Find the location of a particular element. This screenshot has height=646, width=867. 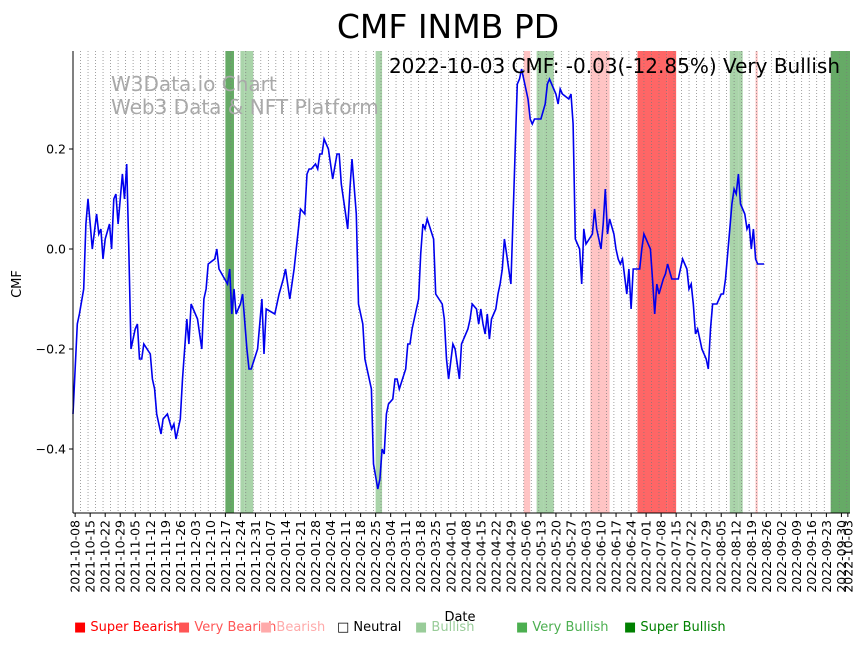

watermark: W3Data.io Chart Web3 Data & NFT Platform is located at coordinates (245, 95).